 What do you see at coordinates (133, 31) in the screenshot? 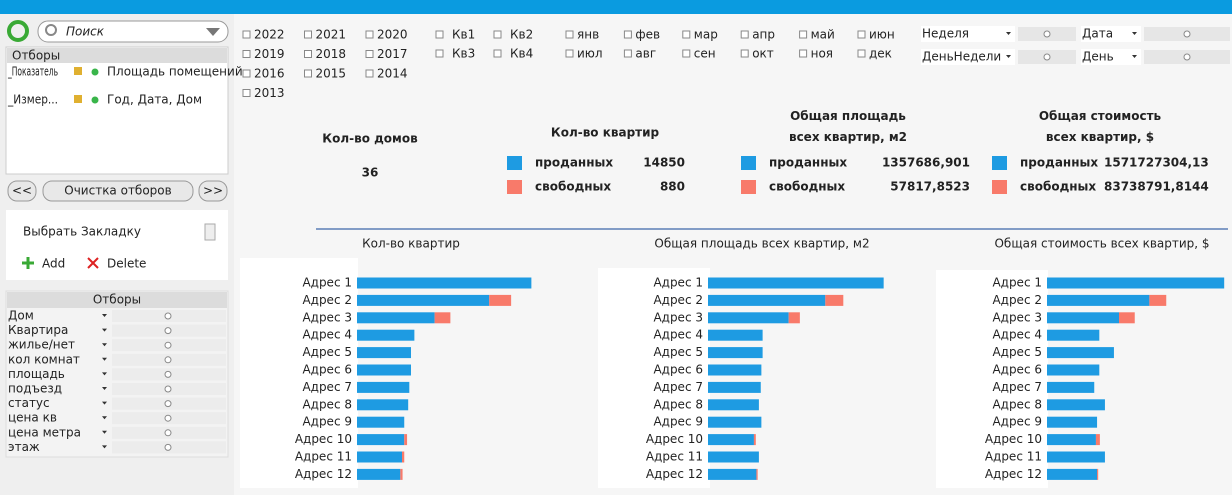
I see `search-box` at bounding box center [133, 31].